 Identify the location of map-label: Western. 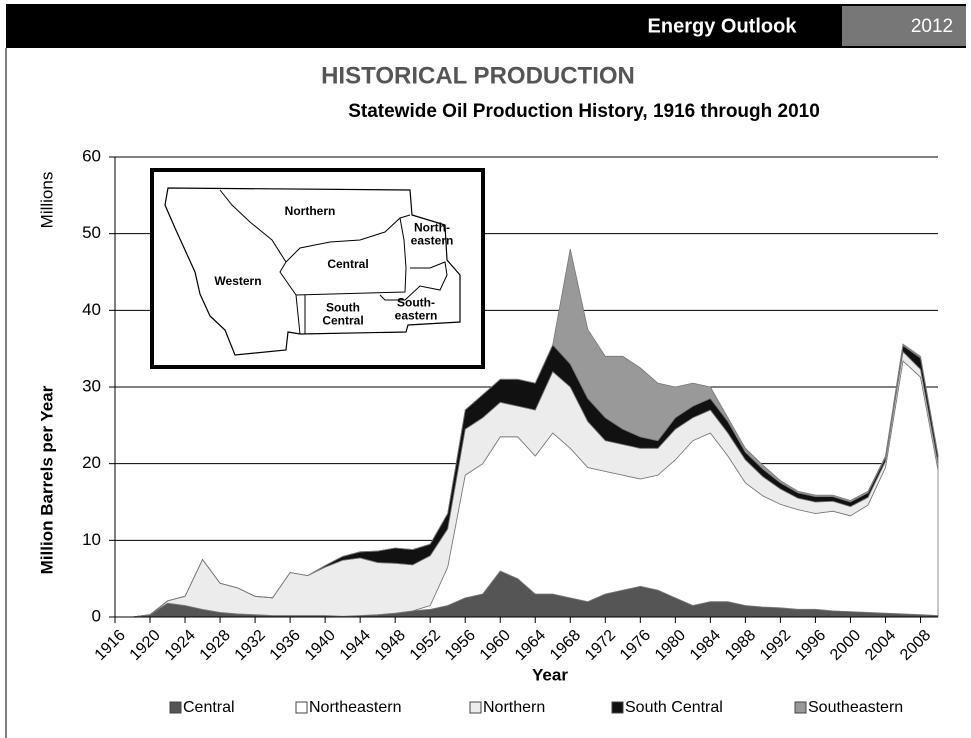
(237, 281).